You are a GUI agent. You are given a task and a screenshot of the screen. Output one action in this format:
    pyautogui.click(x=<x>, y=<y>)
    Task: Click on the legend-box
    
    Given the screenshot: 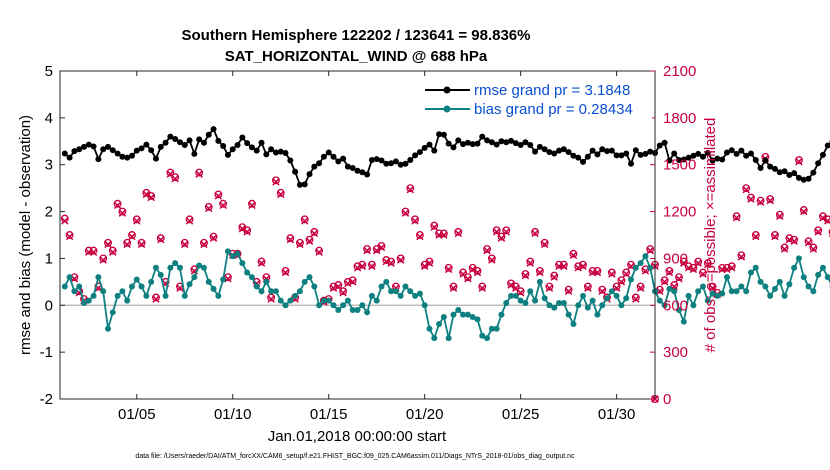 What is the action you would take?
    pyautogui.click(x=536, y=98)
    